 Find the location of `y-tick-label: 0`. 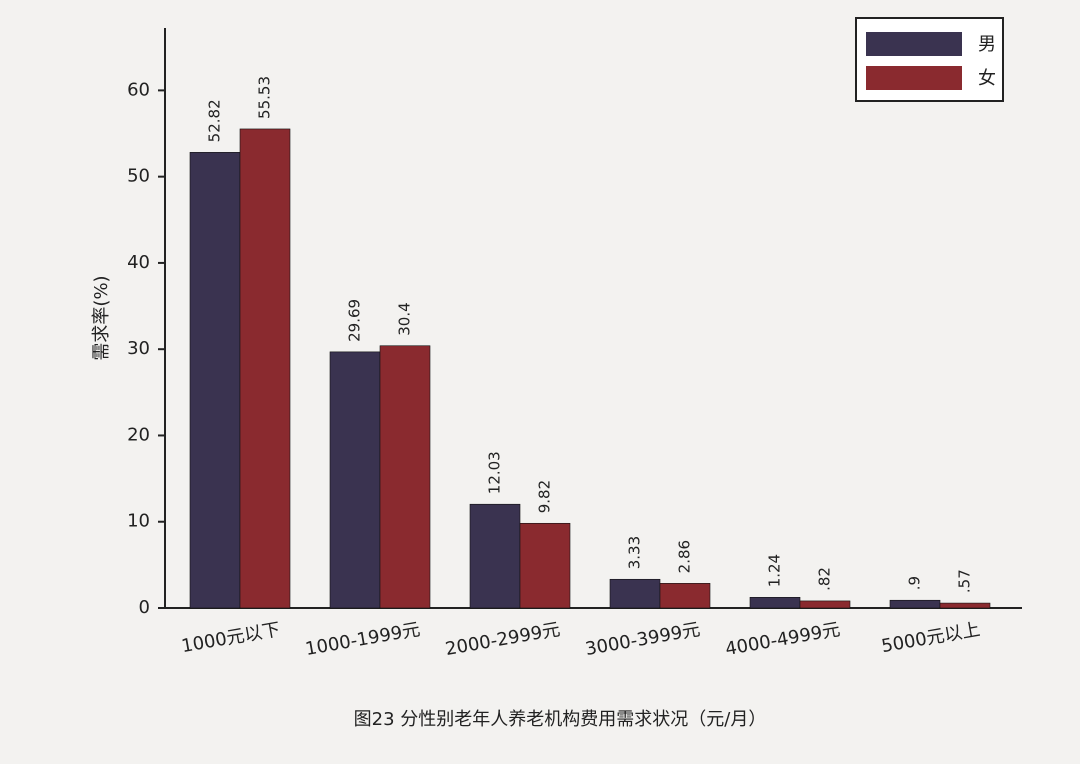

y-tick-label: 0 is located at coordinates (144, 607).